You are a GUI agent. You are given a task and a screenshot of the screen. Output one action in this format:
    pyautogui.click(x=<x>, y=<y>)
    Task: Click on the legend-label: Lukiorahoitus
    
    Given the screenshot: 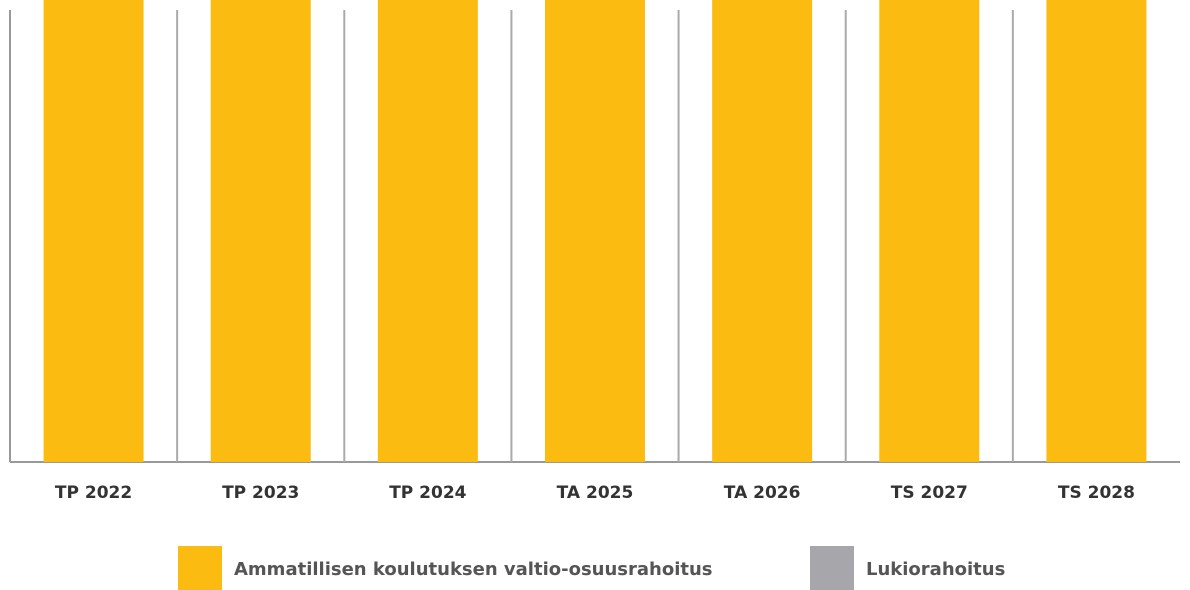 What is the action you would take?
    pyautogui.click(x=935, y=569)
    